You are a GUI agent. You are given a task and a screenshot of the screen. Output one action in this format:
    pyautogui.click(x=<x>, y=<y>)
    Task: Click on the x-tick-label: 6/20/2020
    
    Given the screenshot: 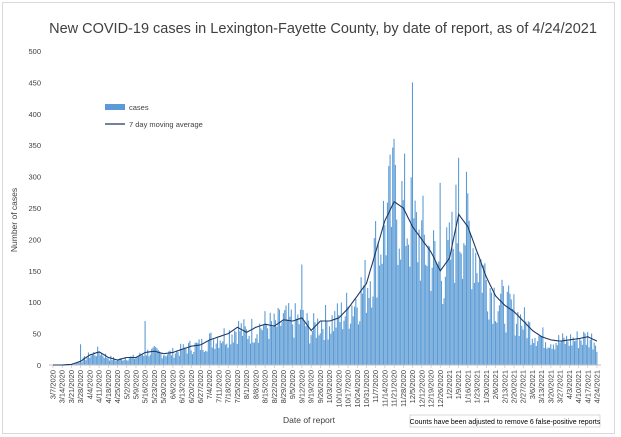 What is the action you would take?
    pyautogui.click(x=191, y=386)
    